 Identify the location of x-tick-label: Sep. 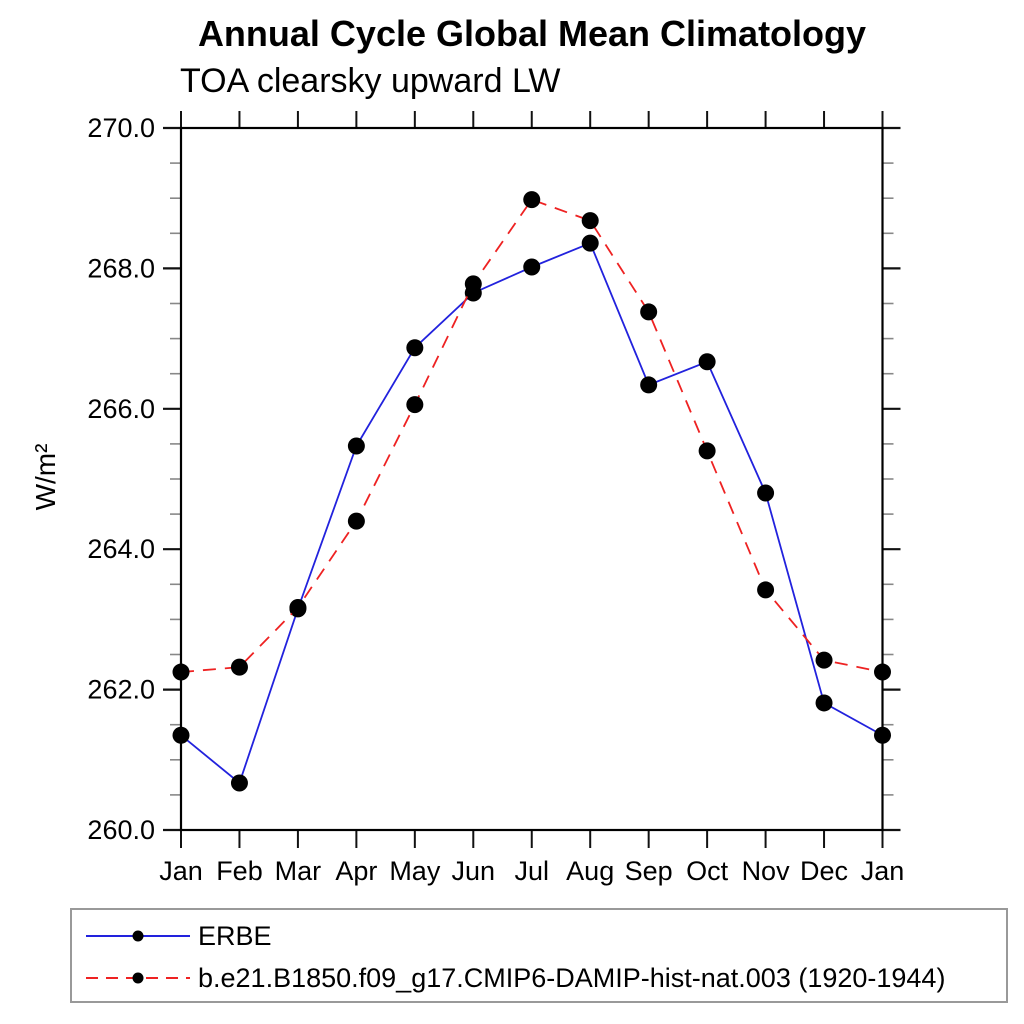
(649, 871).